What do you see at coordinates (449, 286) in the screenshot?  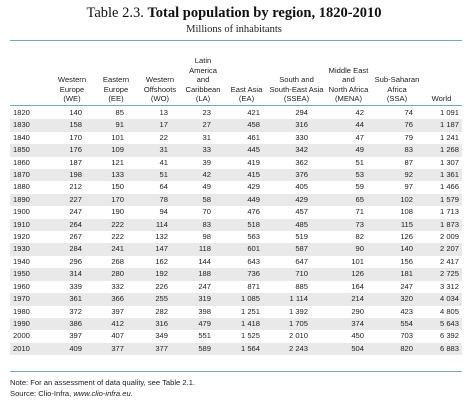 I see `value-cell: 3 312` at bounding box center [449, 286].